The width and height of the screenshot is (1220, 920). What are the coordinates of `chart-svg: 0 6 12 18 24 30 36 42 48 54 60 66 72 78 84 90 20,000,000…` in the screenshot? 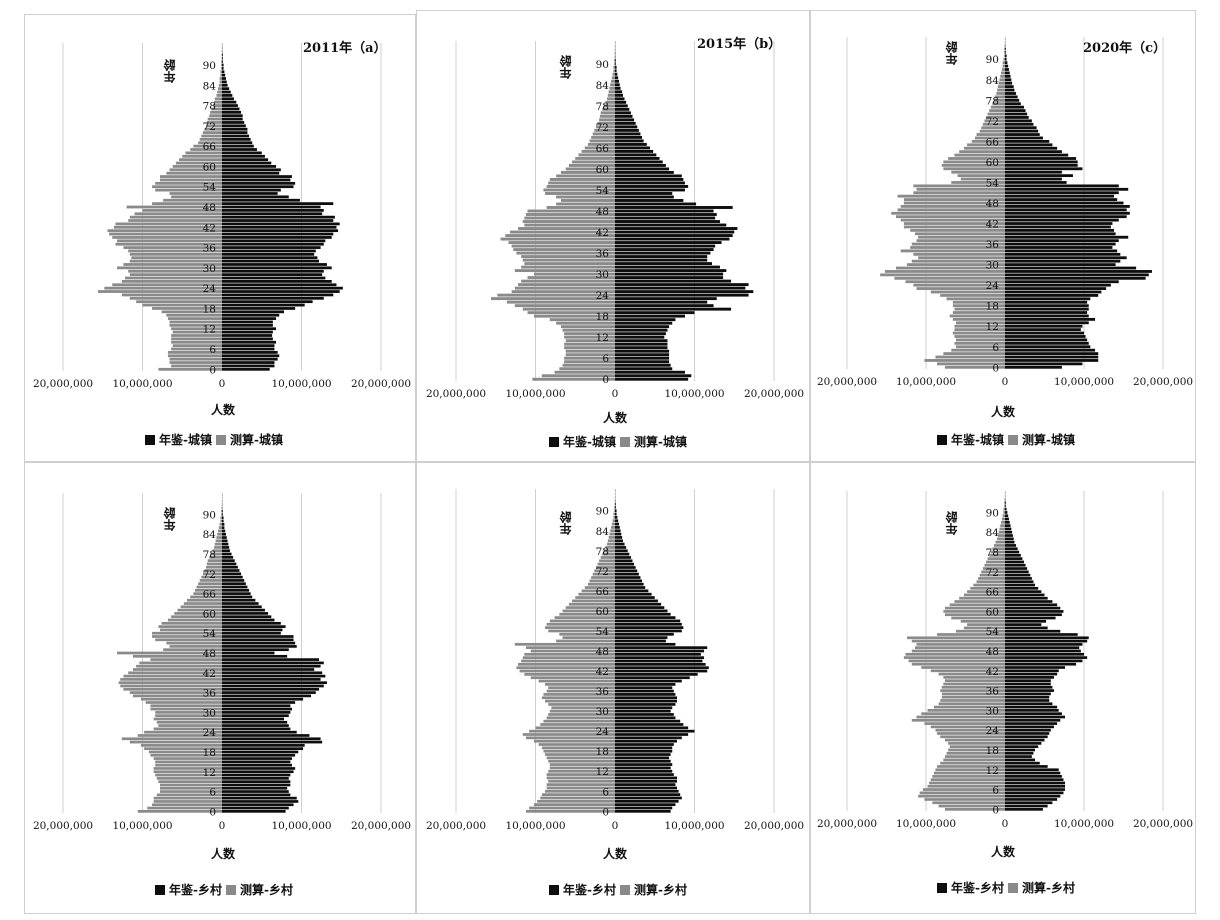 It's located at (615, 220).